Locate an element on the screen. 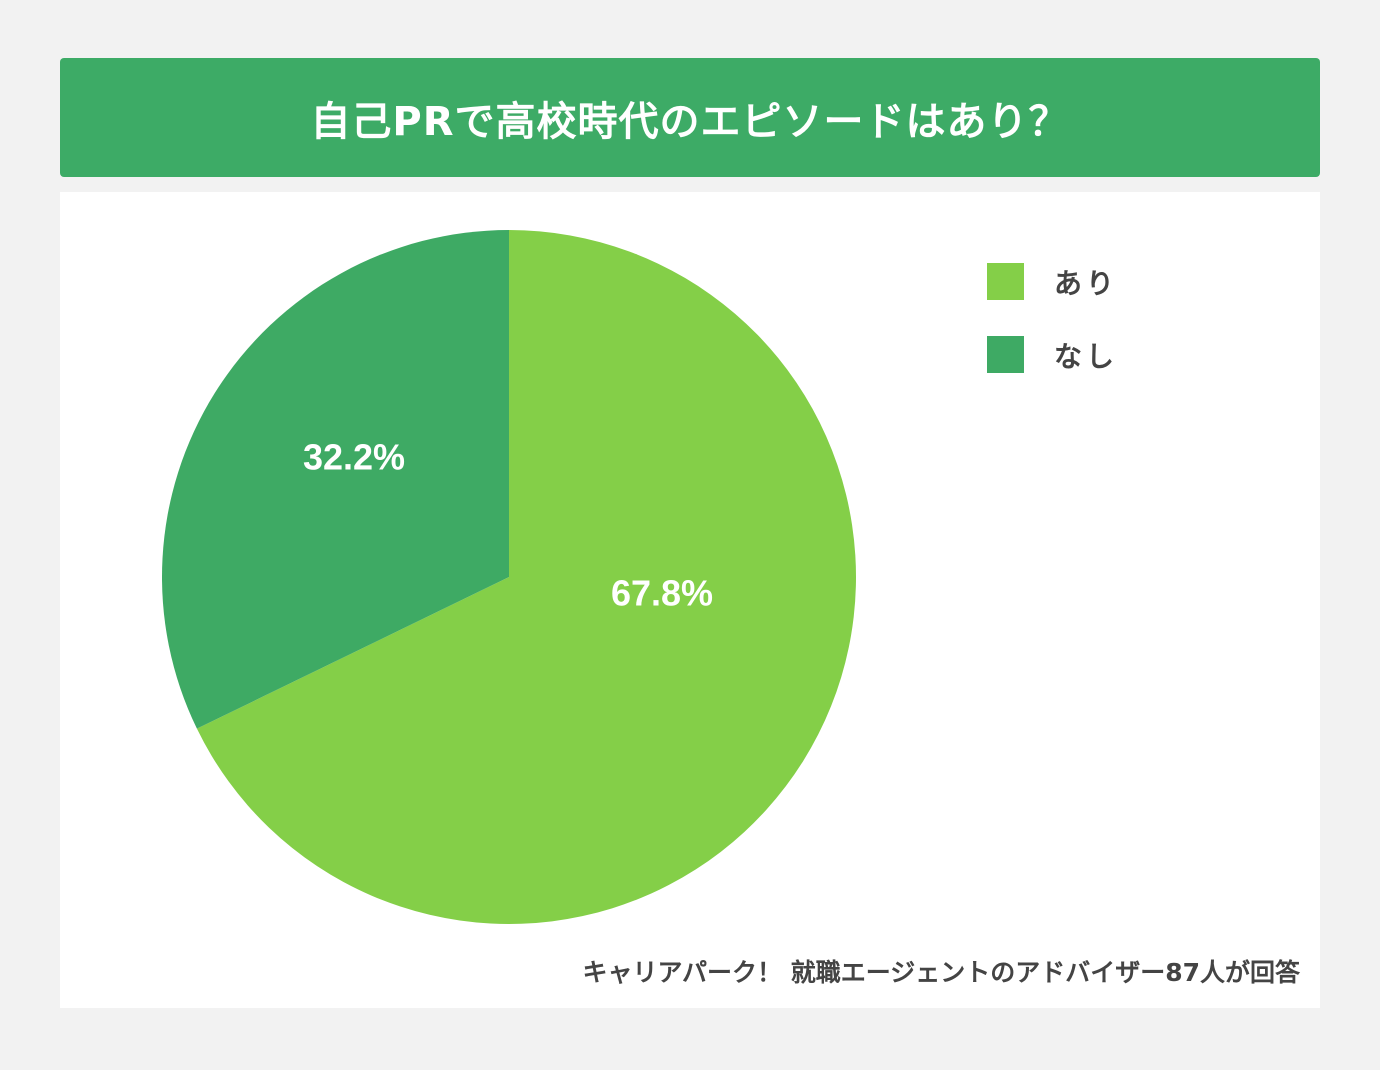 Image resolution: width=1380 pixels, height=1070 pixels. chart-title: 自己PRで高校時代のエピソードはあり？ is located at coordinates (690, 121).